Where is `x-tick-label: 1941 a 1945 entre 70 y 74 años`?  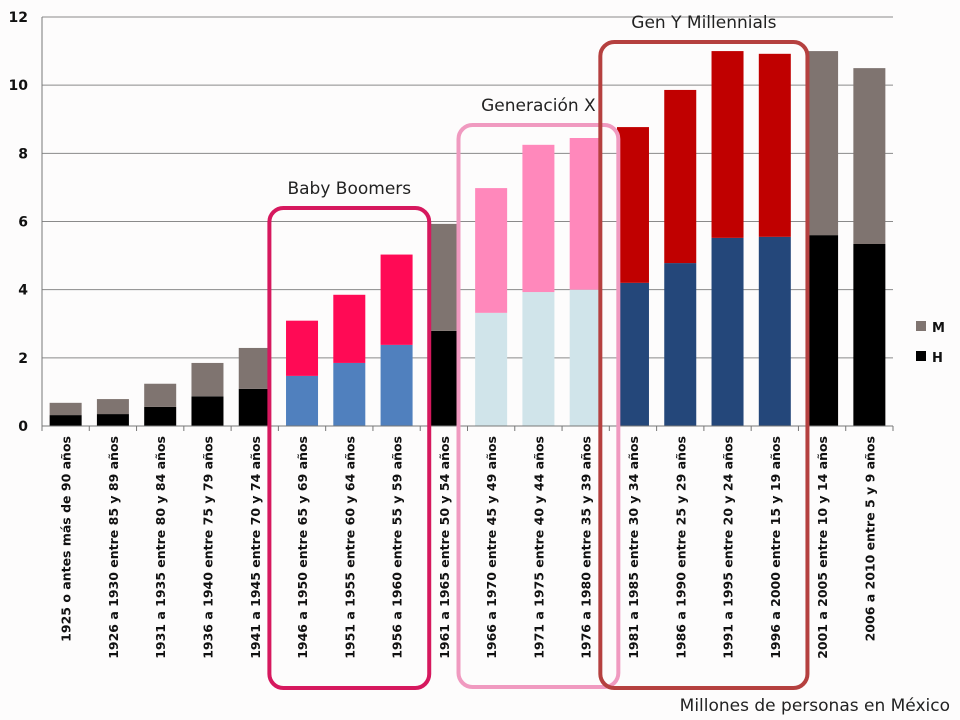 x-tick-label: 1941 a 1945 entre 70 y 74 años is located at coordinates (255, 547).